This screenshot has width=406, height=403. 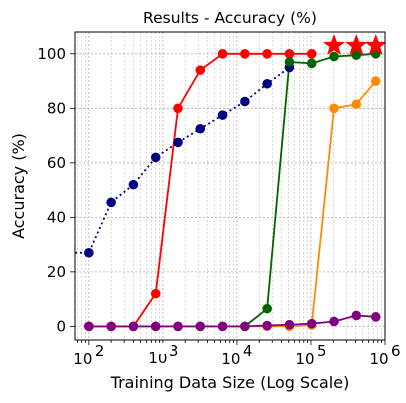 I want to click on x-tick-label: 10 2, so click(x=88, y=355).